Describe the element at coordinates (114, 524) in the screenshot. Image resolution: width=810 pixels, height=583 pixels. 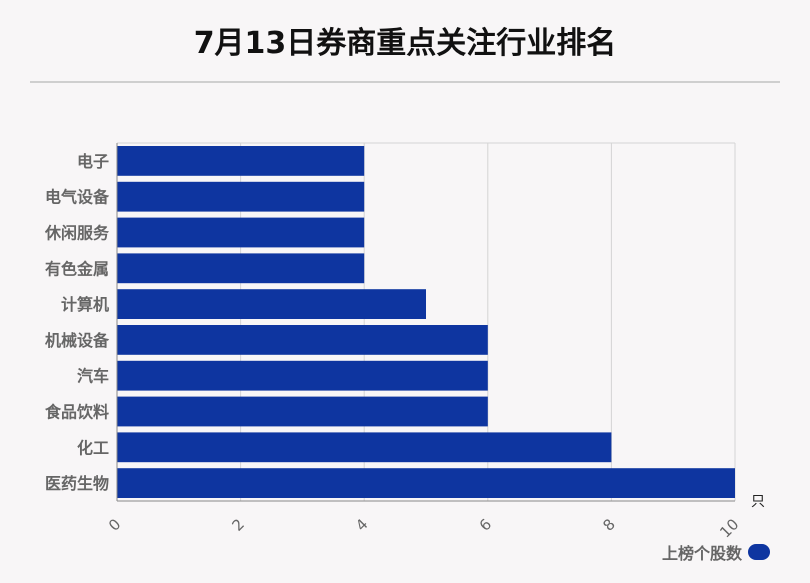
I see `x-tick-label: 0` at that location.